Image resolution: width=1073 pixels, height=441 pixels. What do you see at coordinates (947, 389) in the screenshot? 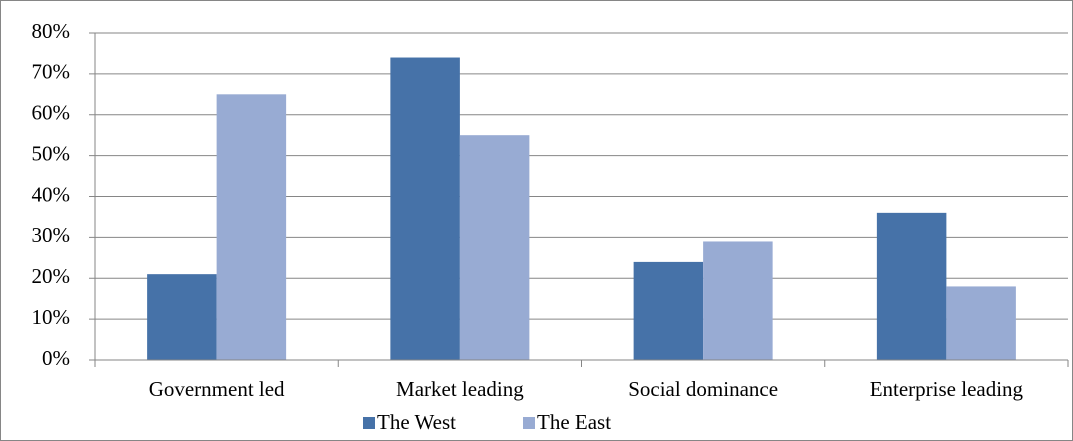
I see `x-tick-label: Enterprise leading` at bounding box center [947, 389].